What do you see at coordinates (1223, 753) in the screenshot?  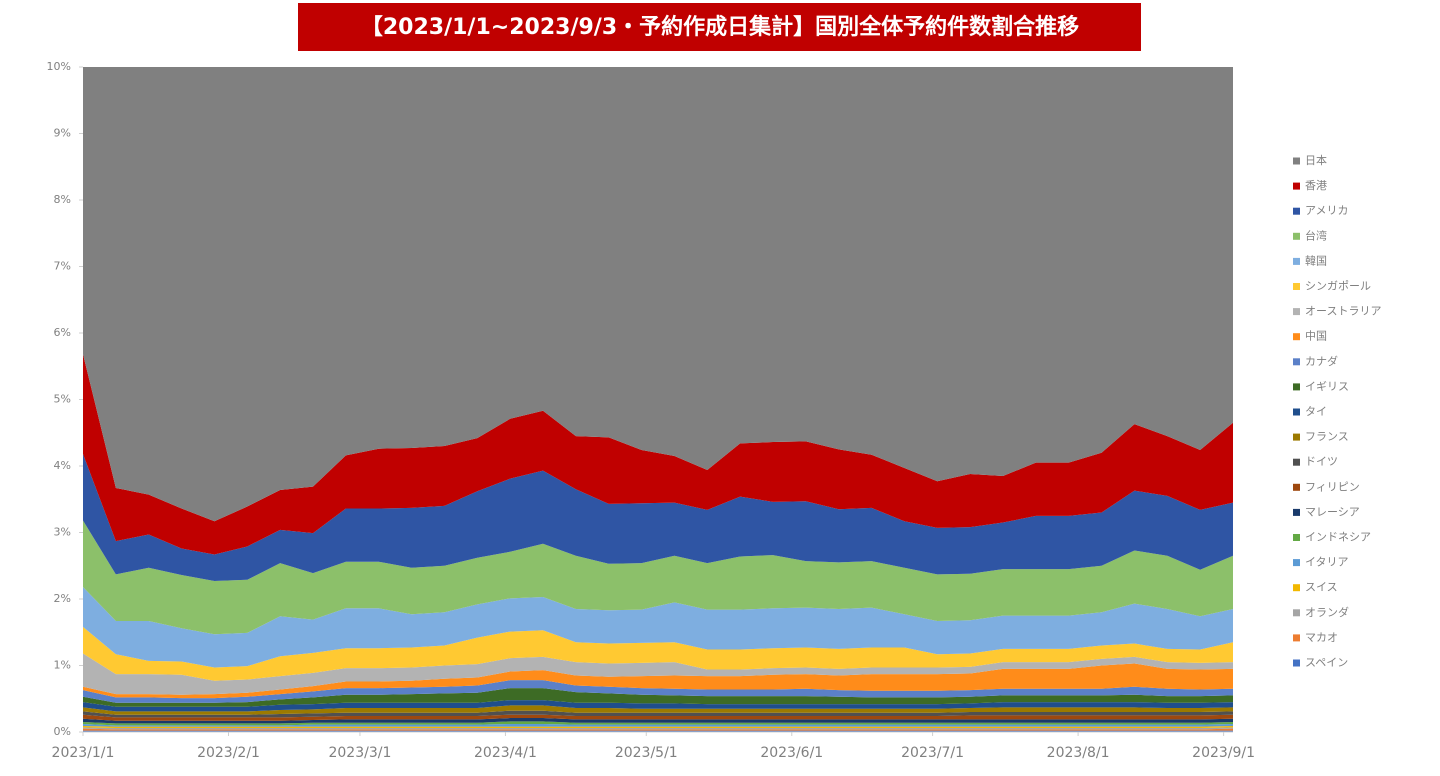 I see `x-tick-label: 2023/9/1` at bounding box center [1223, 753].